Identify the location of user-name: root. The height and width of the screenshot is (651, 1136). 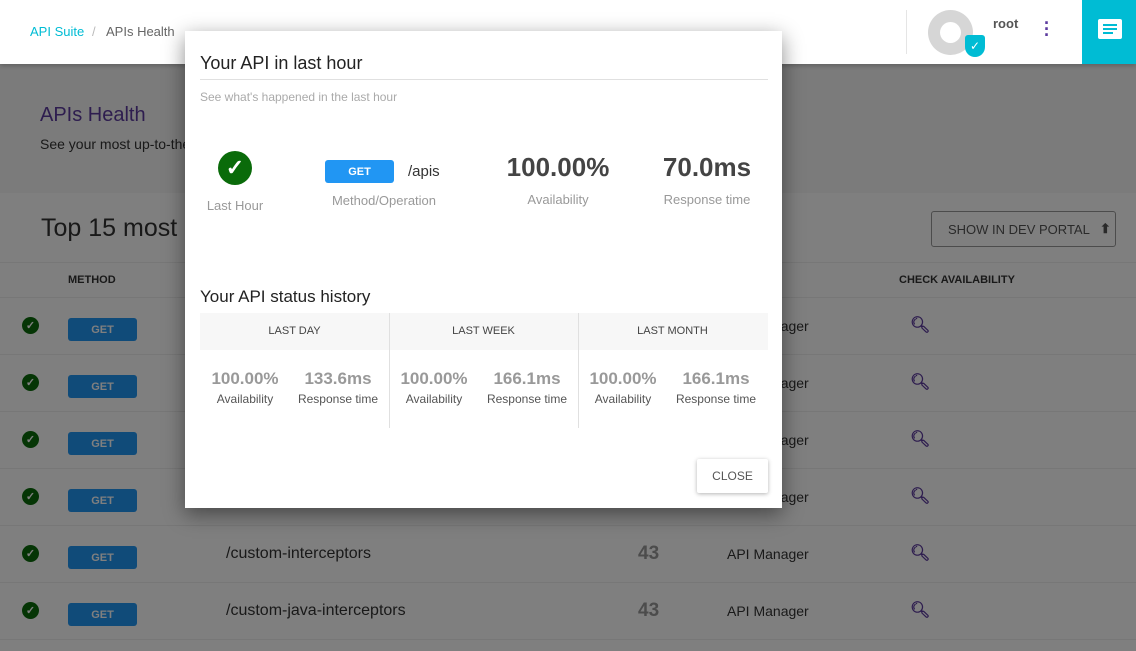
(1006, 23).